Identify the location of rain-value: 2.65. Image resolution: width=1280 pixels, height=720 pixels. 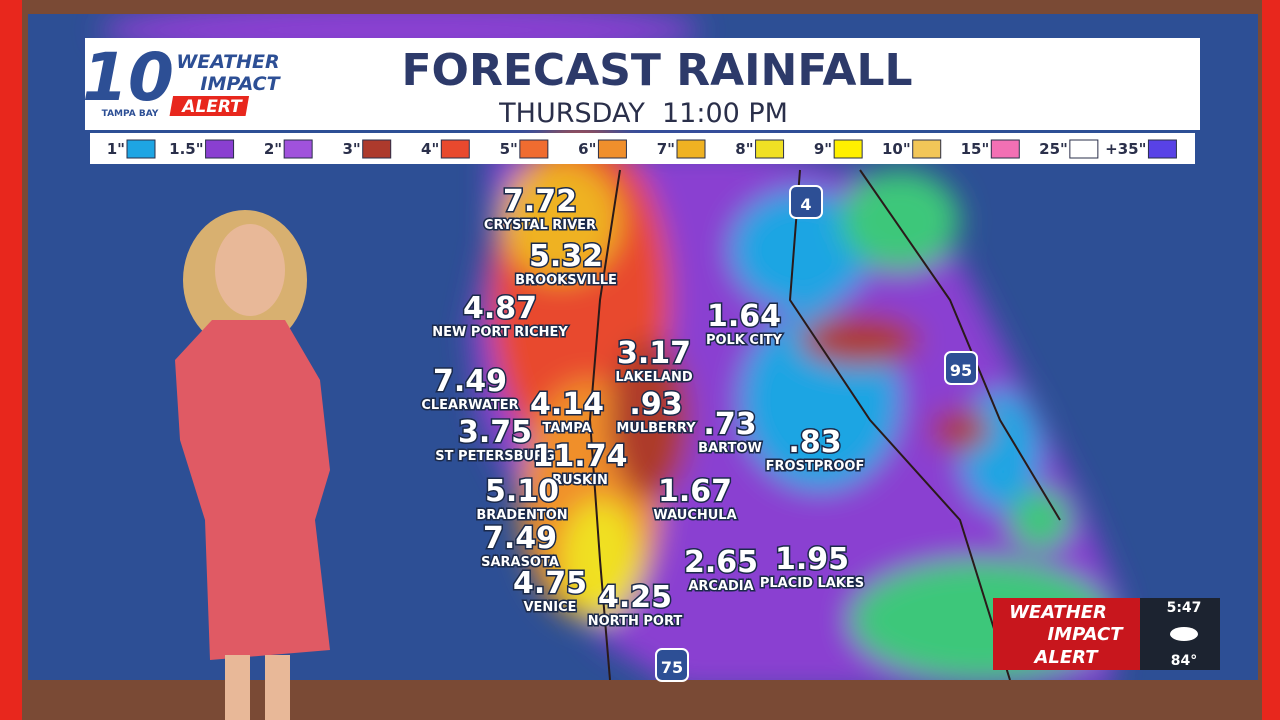
(721, 562).